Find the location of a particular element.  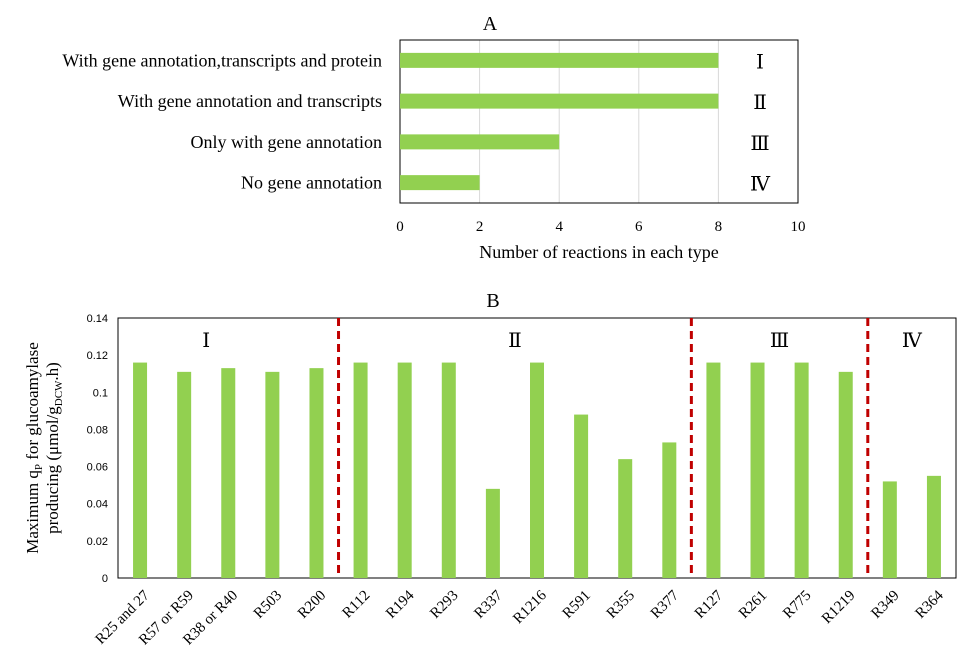

panel-a-x-tick-label: 10 is located at coordinates (798, 227).